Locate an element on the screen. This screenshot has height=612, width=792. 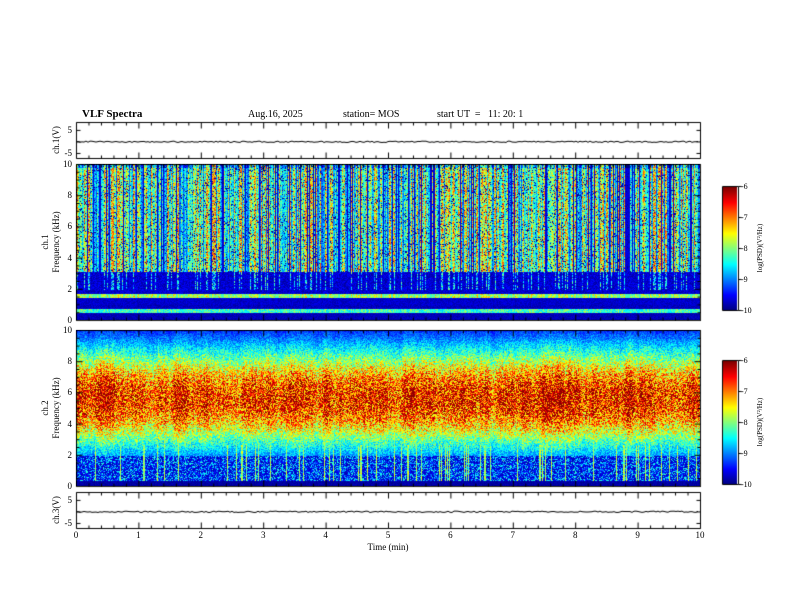
x-tick-label: 2 is located at coordinates (201, 535).